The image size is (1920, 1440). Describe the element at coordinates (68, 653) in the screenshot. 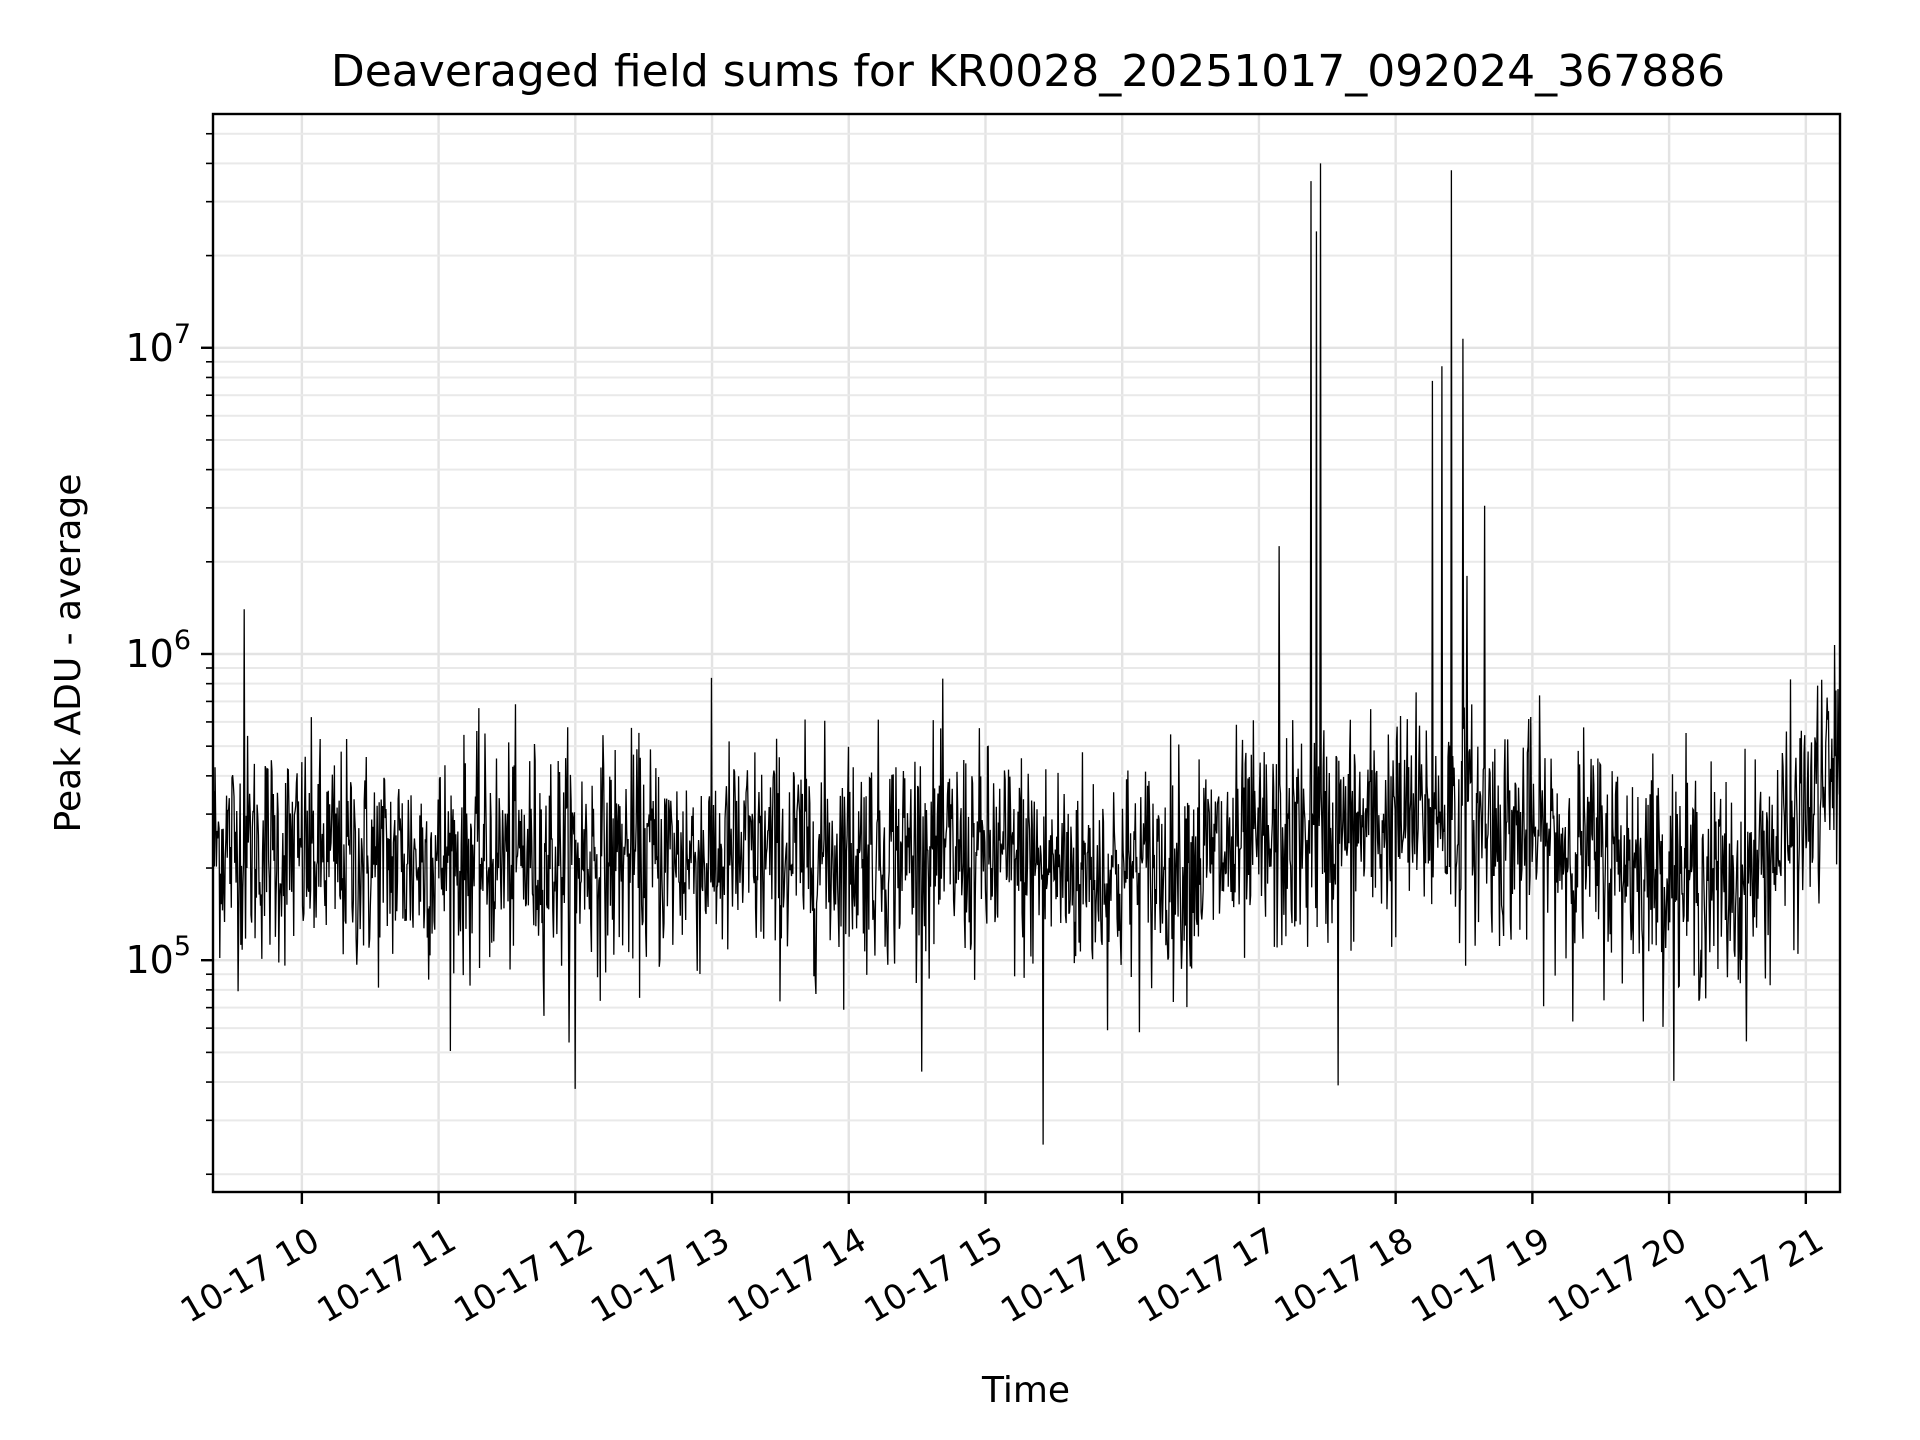

I see `y-axis-label: Peak ADU - average` at that location.